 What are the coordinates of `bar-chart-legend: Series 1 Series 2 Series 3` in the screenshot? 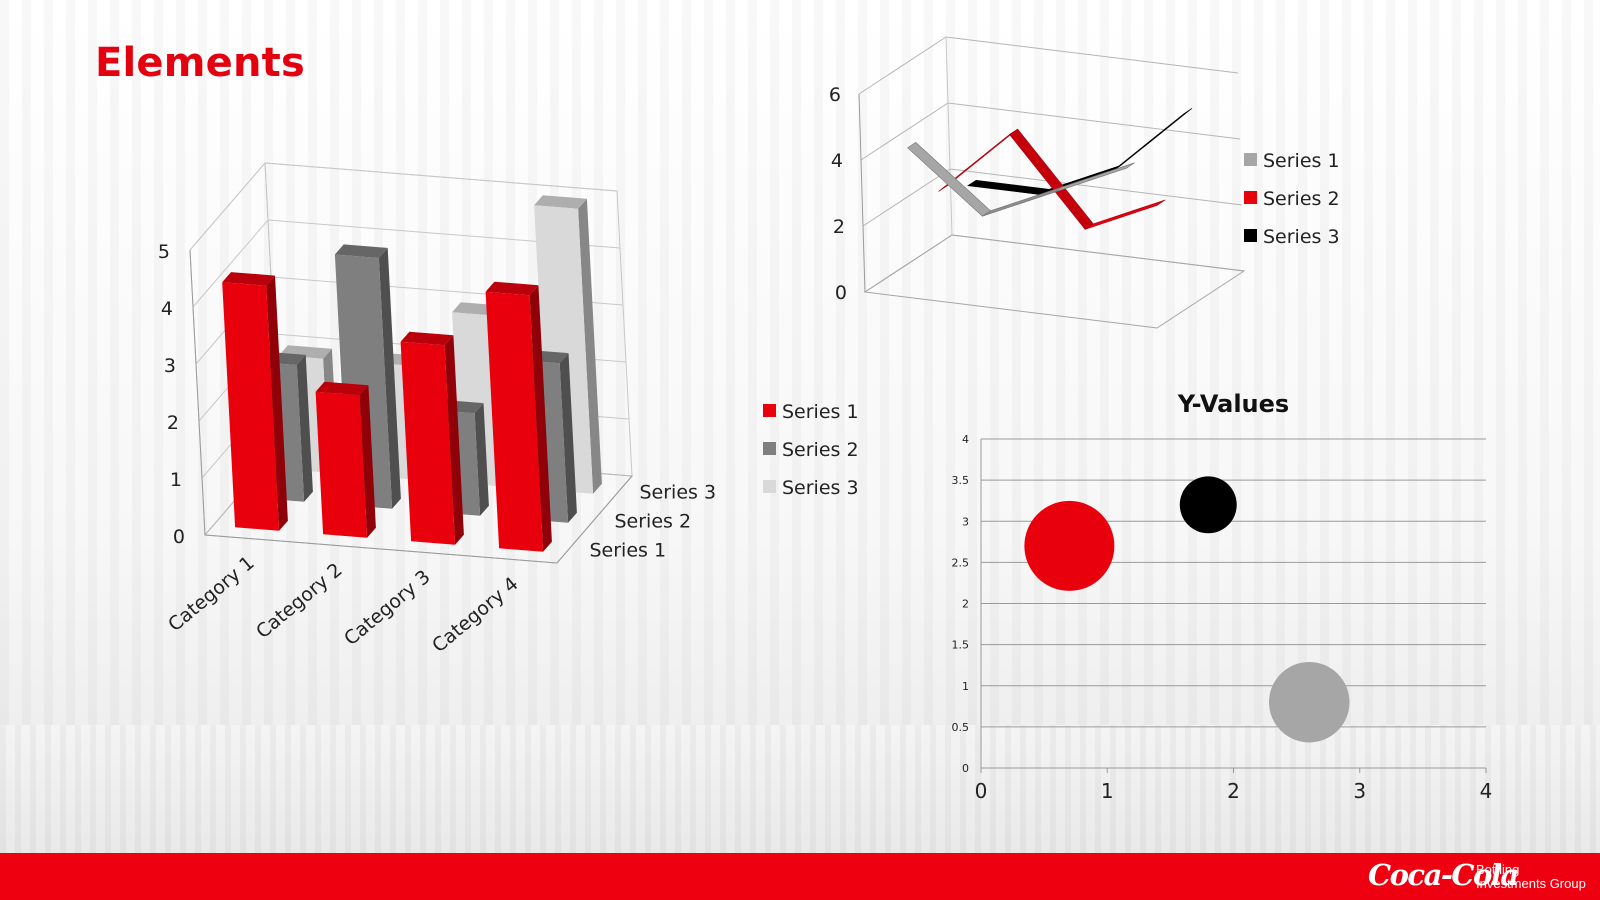 It's located at (811, 450).